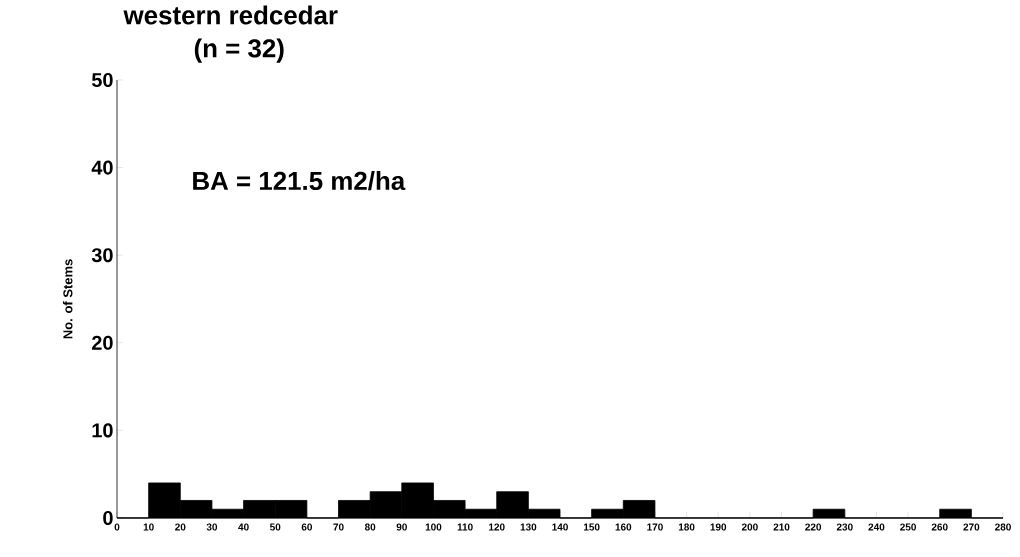 This screenshot has width=1020, height=557. I want to click on x-tick-label: 250, so click(908, 527).